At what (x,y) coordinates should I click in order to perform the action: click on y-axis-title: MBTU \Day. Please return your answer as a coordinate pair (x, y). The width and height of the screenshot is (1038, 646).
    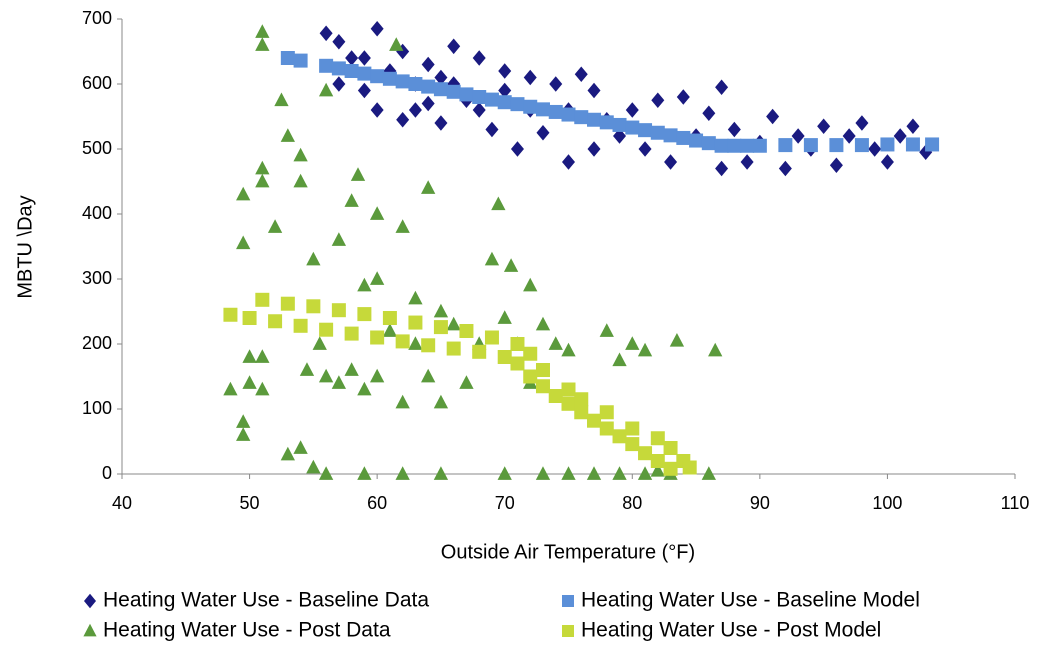
    Looking at the image, I should click on (25, 246).